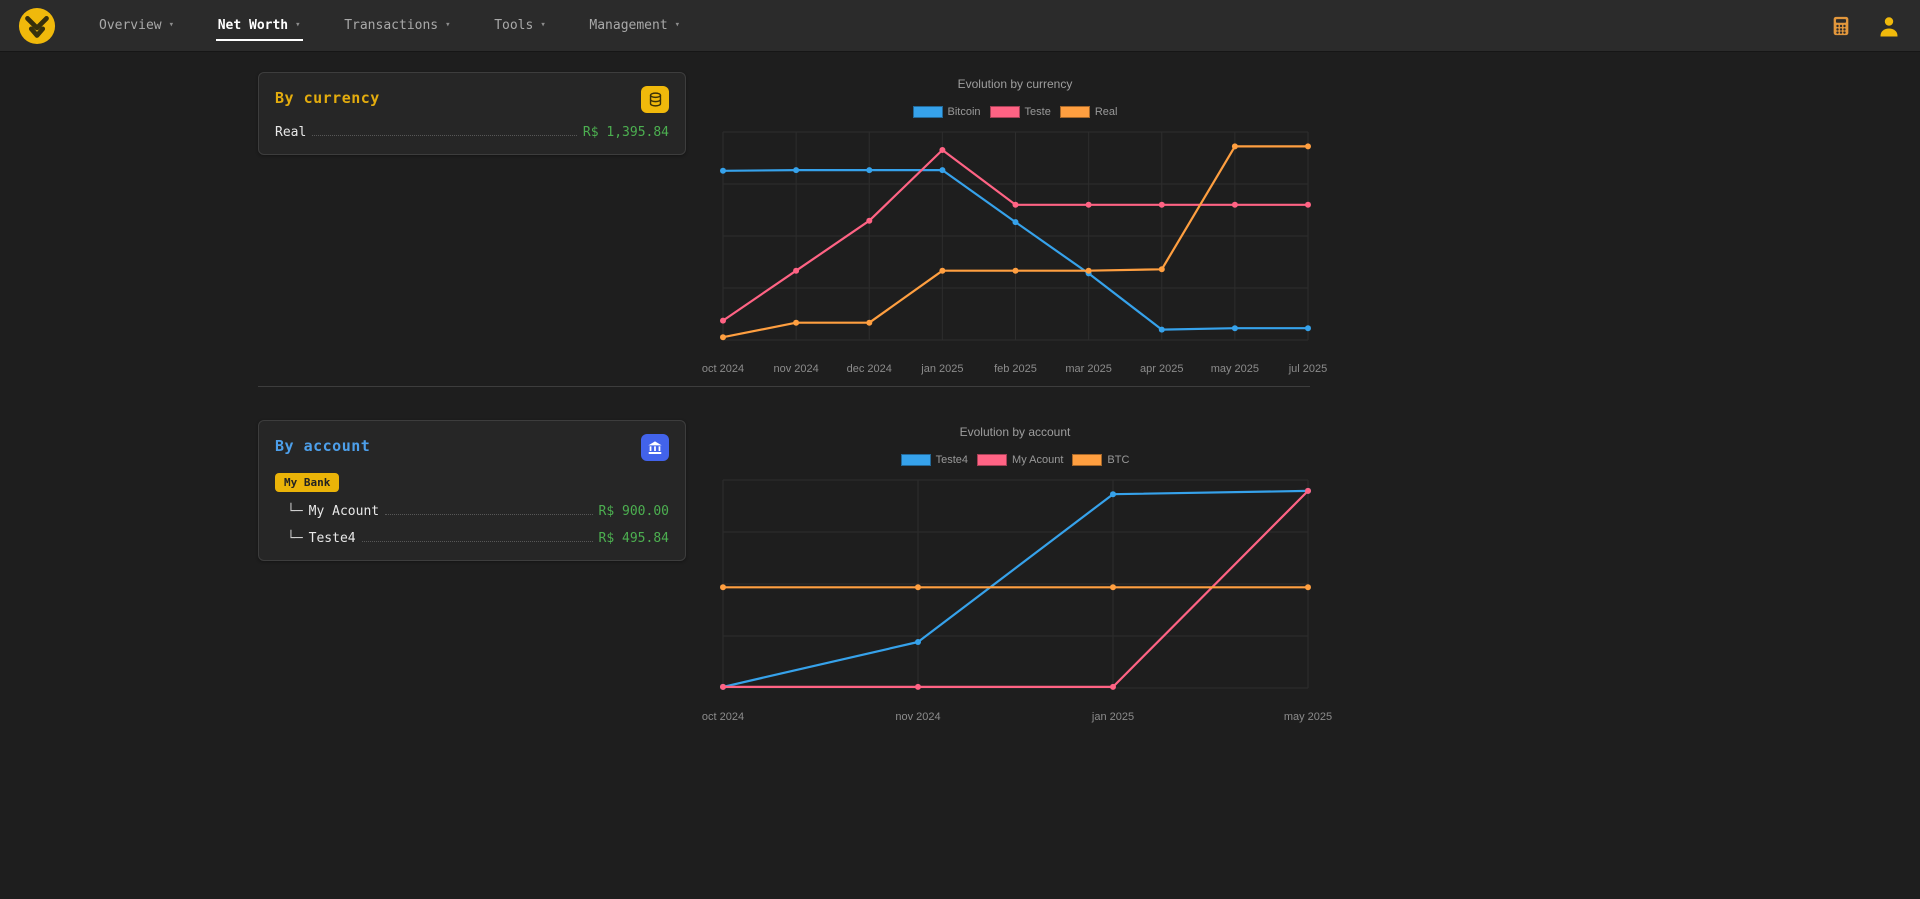 The image size is (1920, 899). I want to click on section-divider, so click(784, 386).